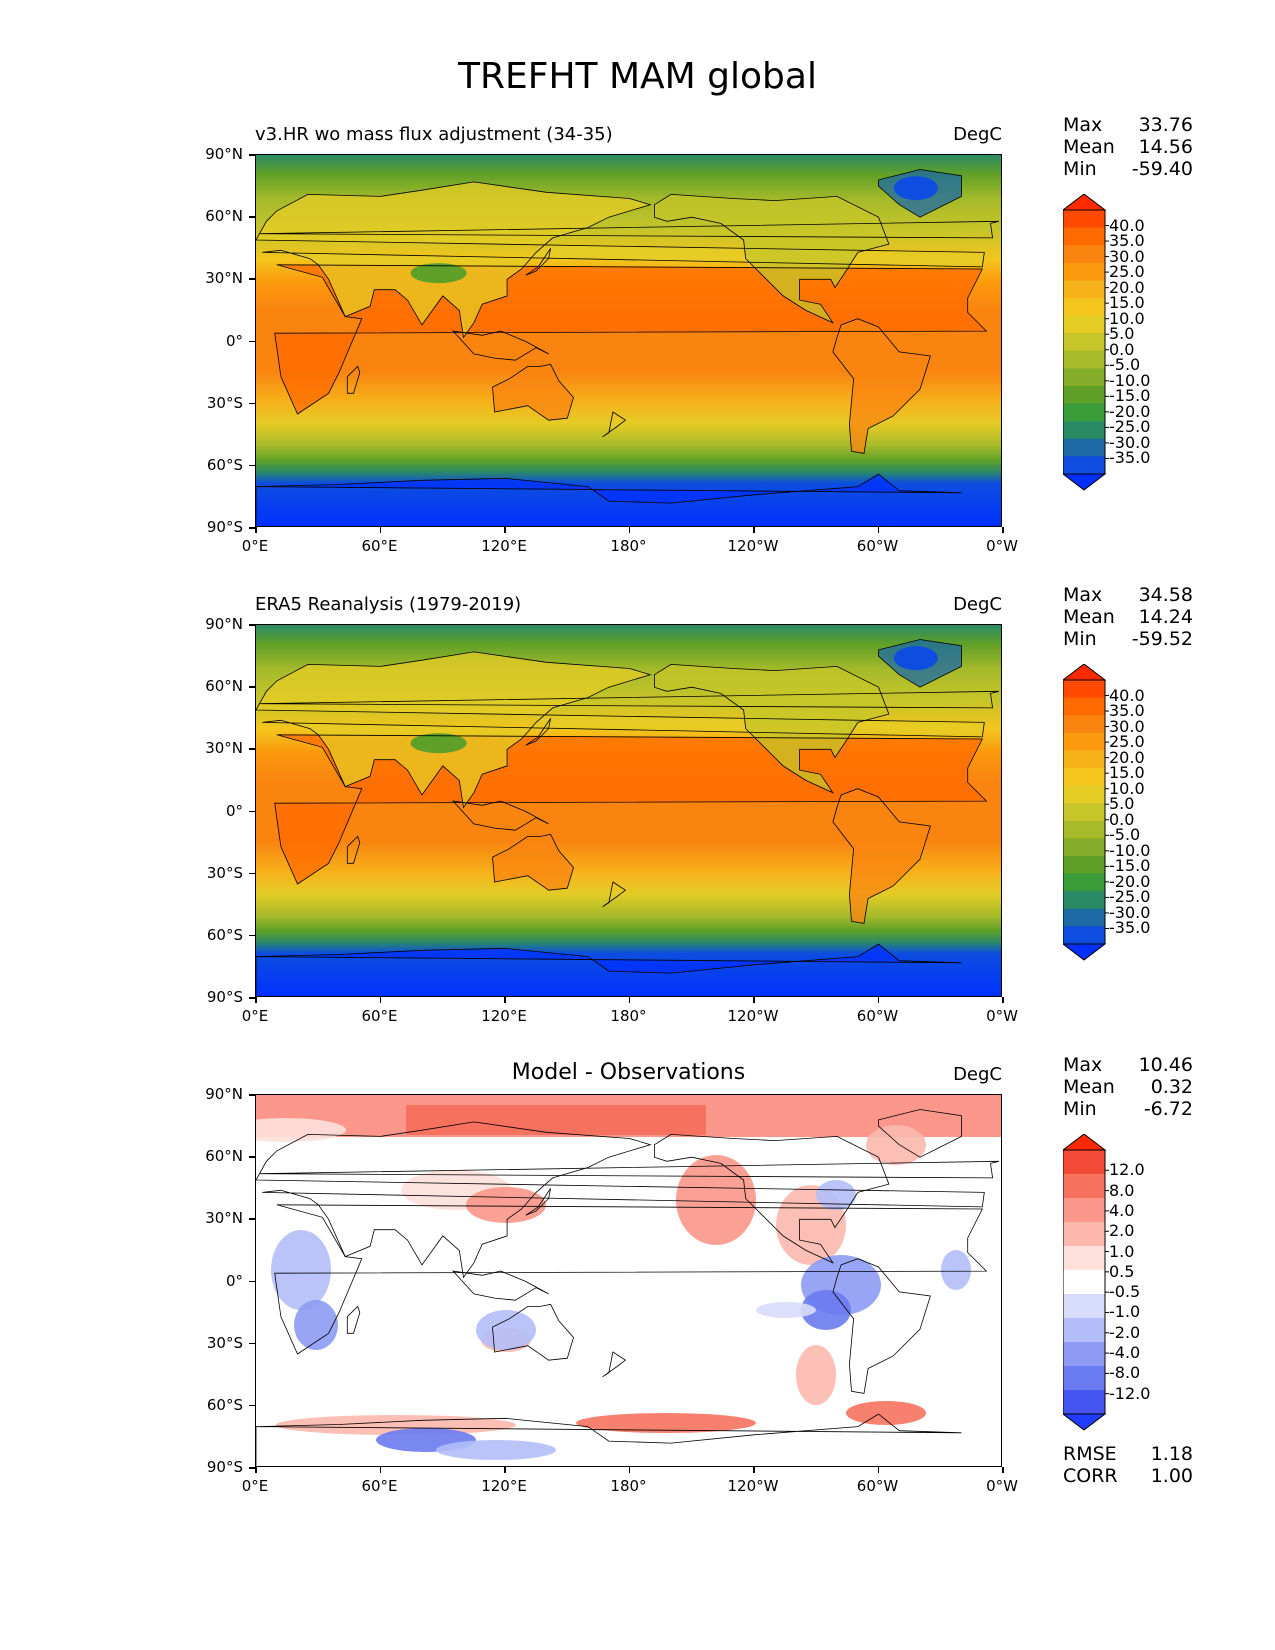 The width and height of the screenshot is (1275, 1650). What do you see at coordinates (224, 686) in the screenshot?
I see `lat-tick-label: 60°N` at bounding box center [224, 686].